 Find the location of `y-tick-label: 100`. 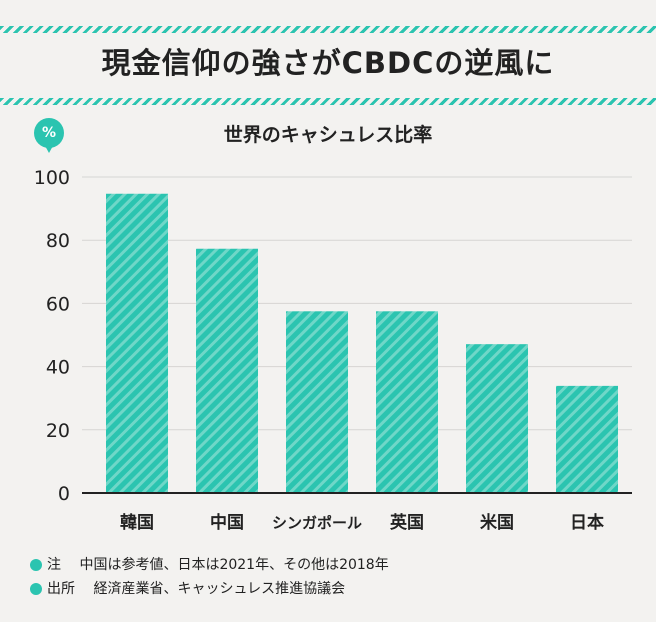

y-tick-label: 100 is located at coordinates (52, 178).